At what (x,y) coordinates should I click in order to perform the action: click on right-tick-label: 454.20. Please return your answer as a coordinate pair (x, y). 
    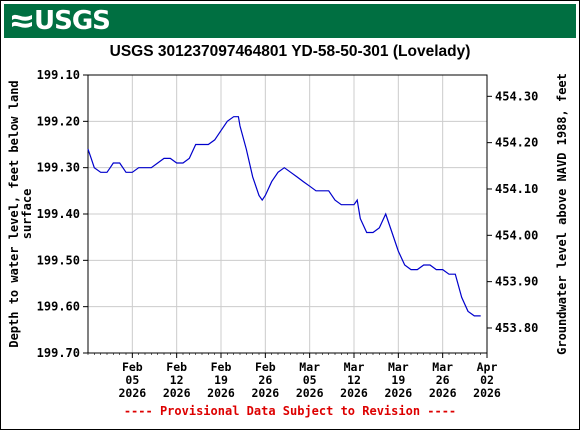
    Looking at the image, I should click on (516, 143).